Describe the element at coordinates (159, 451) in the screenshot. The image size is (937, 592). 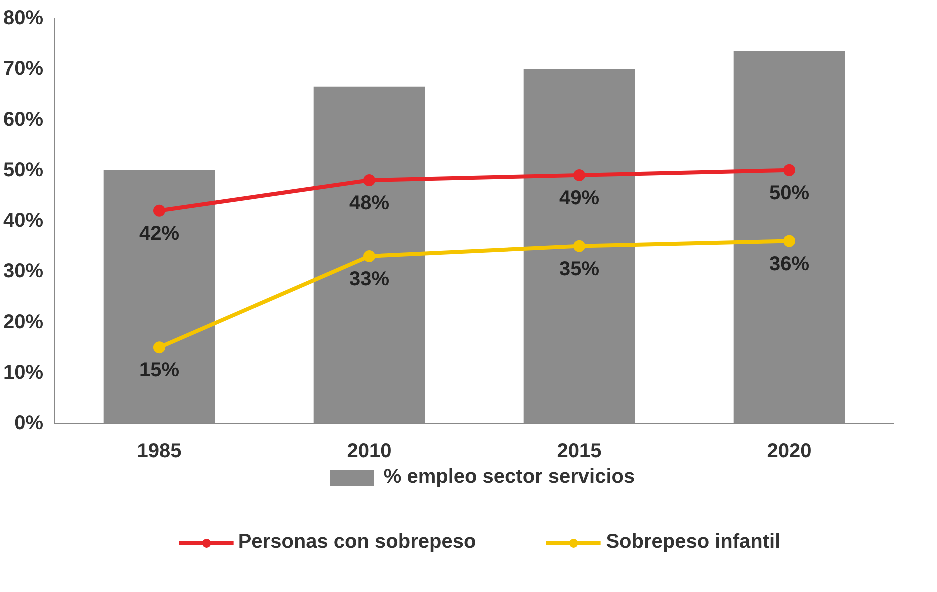
I see `x-tick-label: 1985` at that location.